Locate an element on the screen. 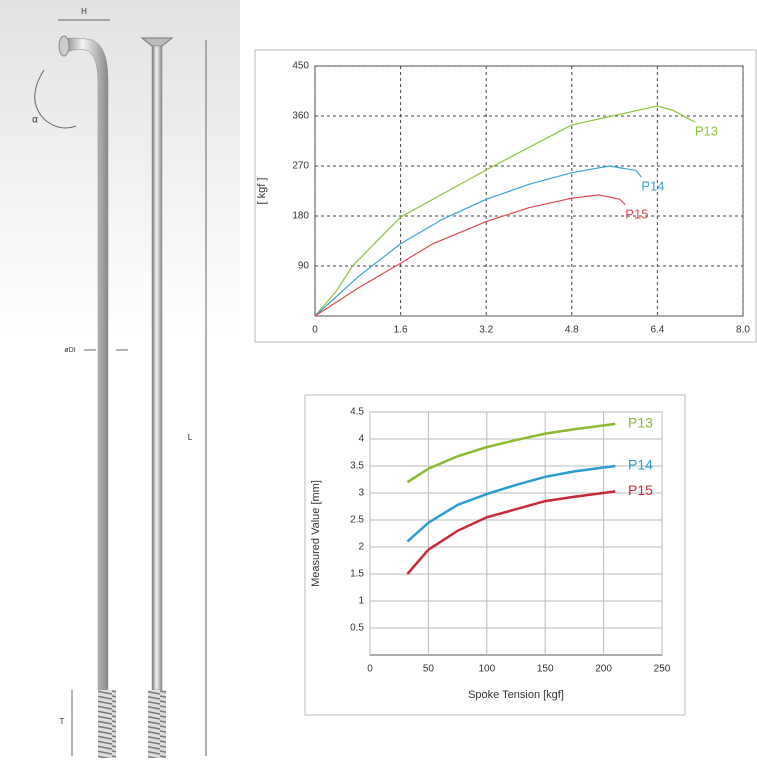 The image size is (757, 761). y-tick-label: 3.5 is located at coordinates (357, 466).